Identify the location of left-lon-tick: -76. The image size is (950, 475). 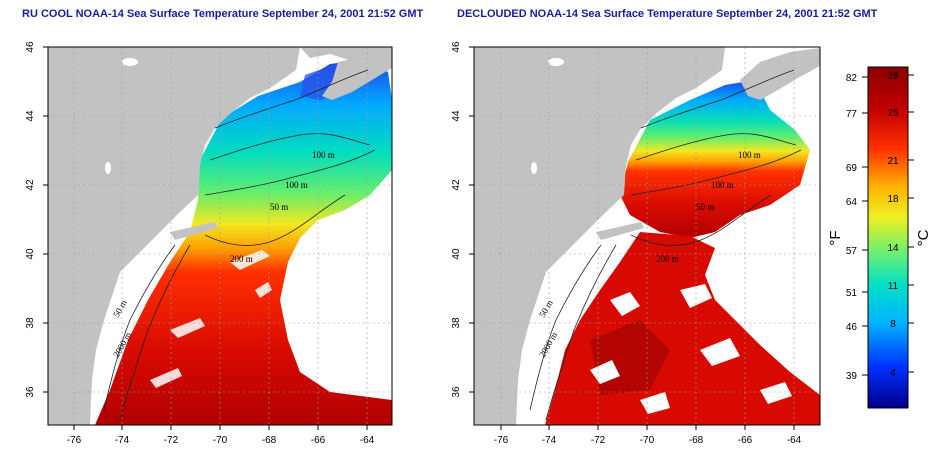
(74, 440).